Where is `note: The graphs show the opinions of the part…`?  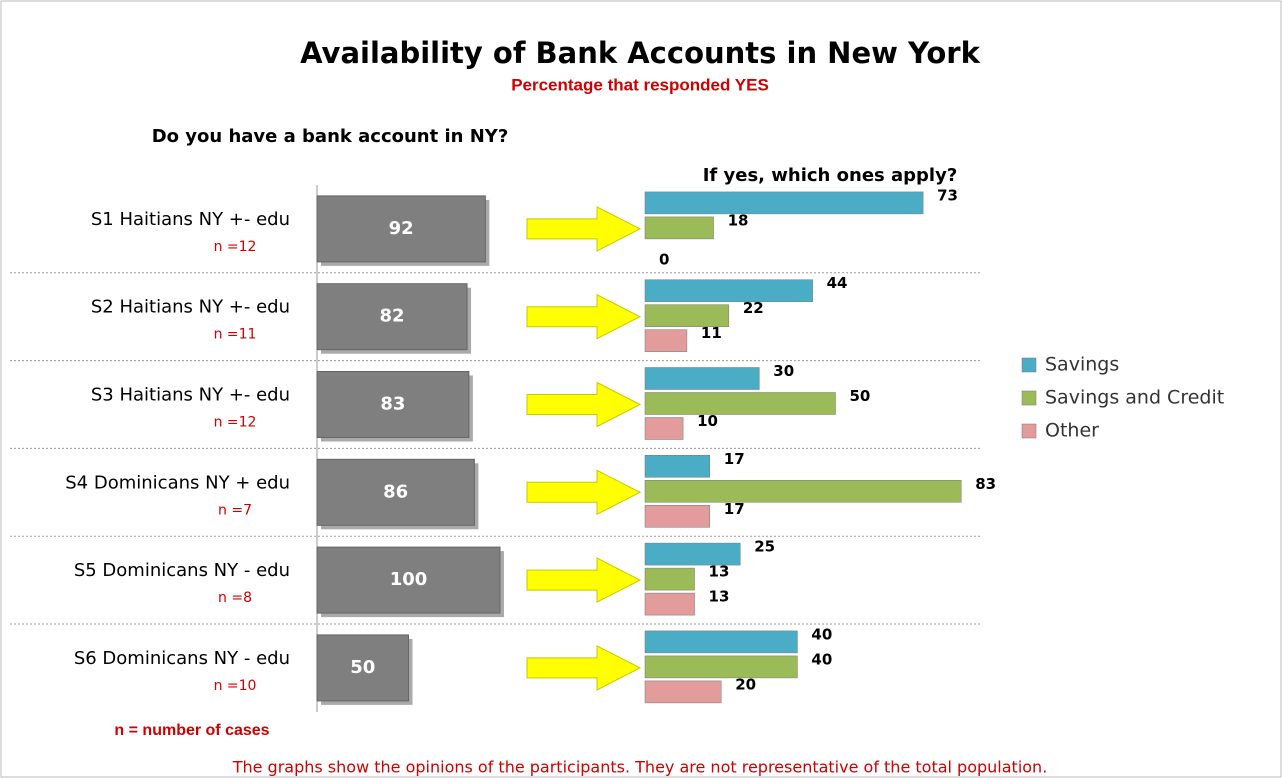
note: The graphs show the opinions of the part… is located at coordinates (640, 767).